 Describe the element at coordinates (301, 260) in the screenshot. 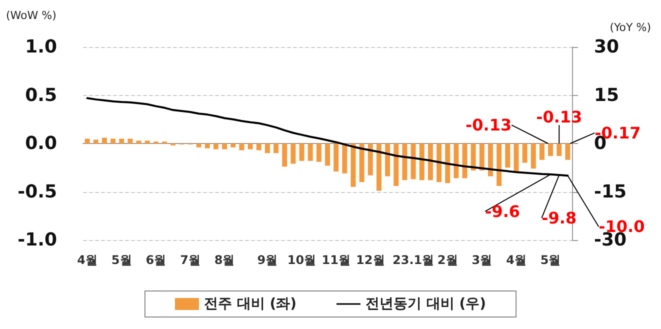

I see `x-tick-label: 10월` at that location.